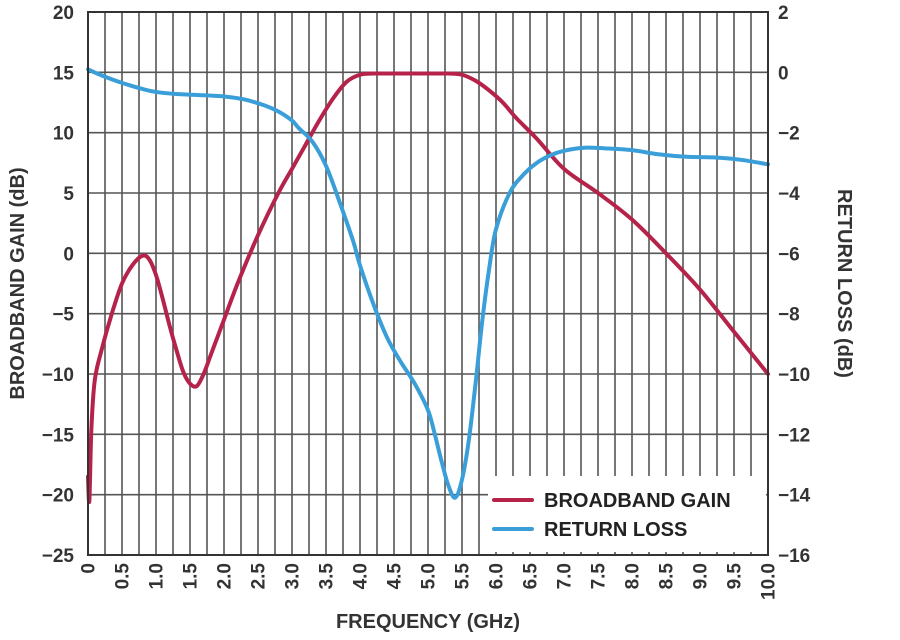 This screenshot has height=640, width=900. I want to click on right-y-tick-label: −8, so click(789, 315).